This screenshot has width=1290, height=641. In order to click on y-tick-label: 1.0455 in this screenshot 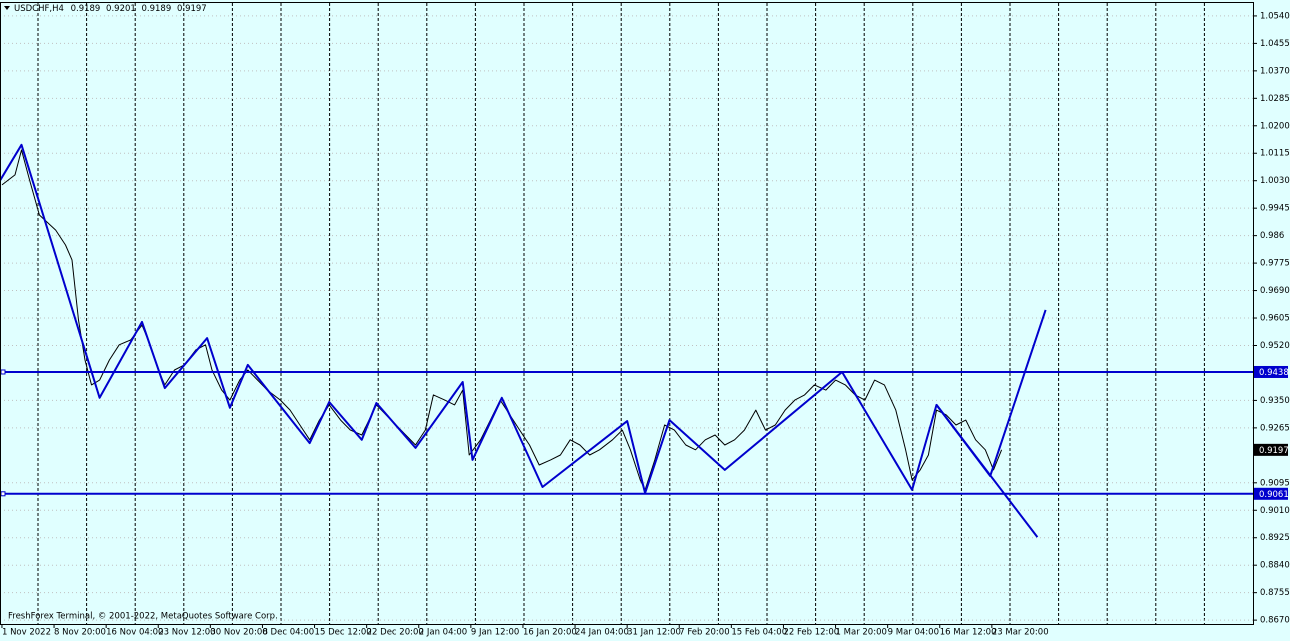, I will do `click(1275, 44)`.